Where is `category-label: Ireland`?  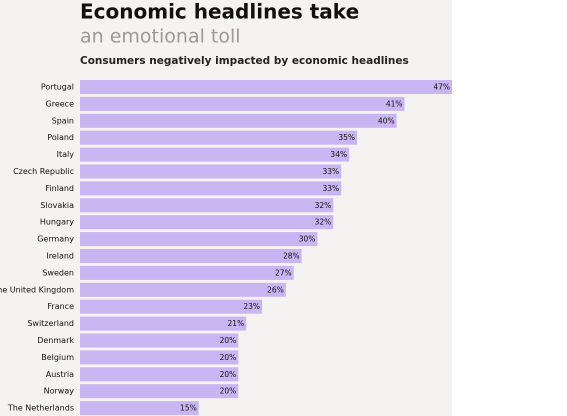 category-label: Ireland is located at coordinates (60, 256).